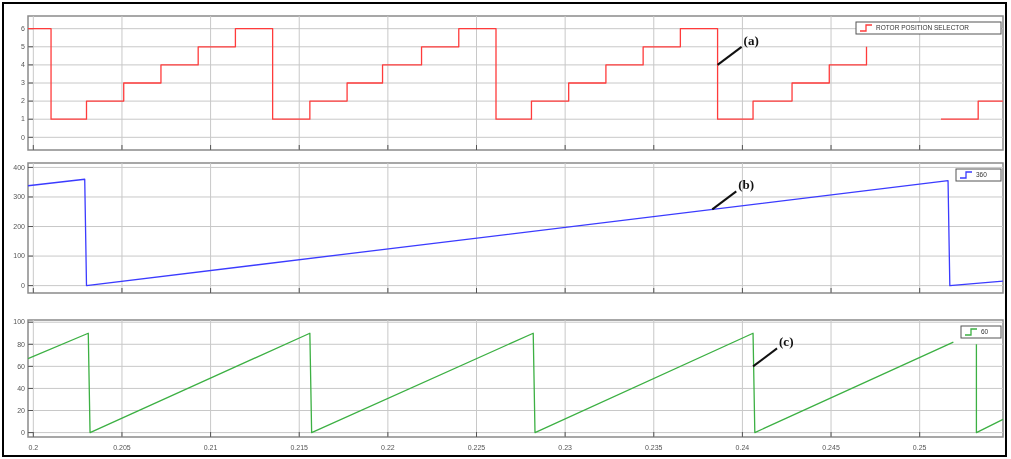 This screenshot has width=1011, height=459. Describe the element at coordinates (751, 40) in the screenshot. I see `annotation: (a)` at that location.